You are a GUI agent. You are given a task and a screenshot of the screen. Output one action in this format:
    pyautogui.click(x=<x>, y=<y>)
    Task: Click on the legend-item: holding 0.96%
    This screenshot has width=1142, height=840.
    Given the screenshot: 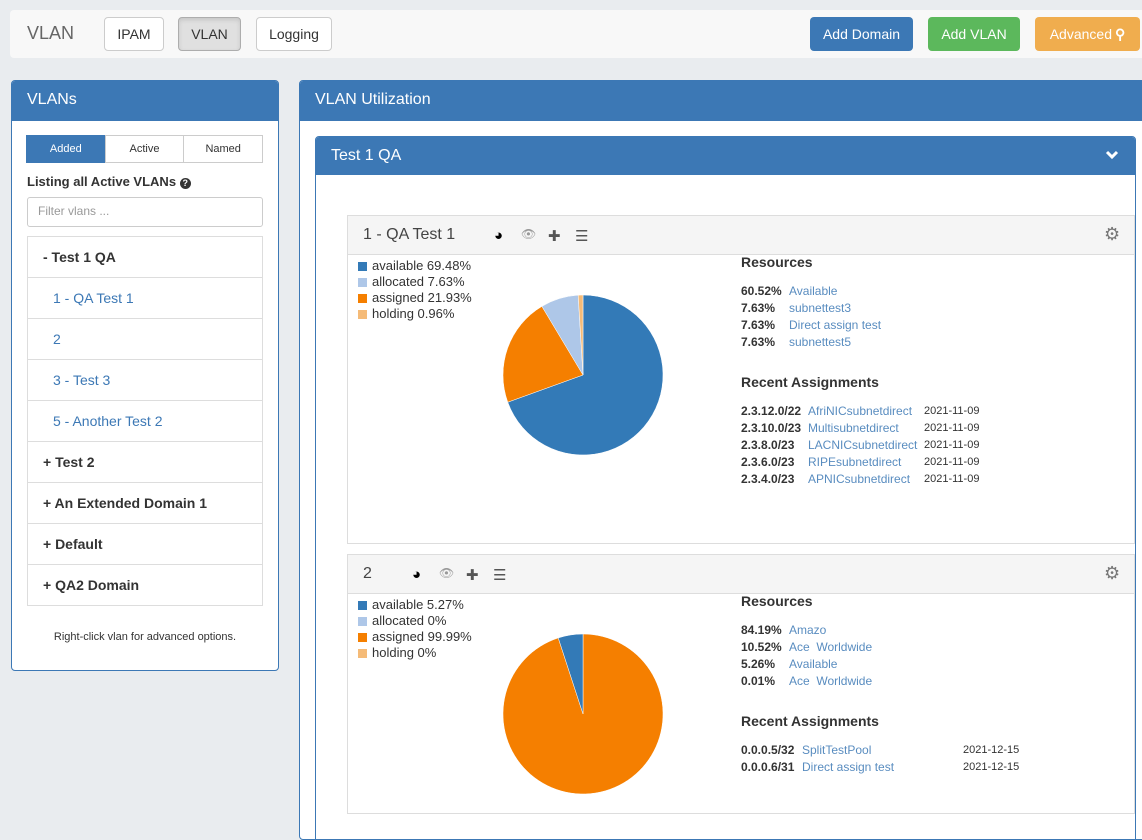 What is the action you would take?
    pyautogui.click(x=415, y=314)
    